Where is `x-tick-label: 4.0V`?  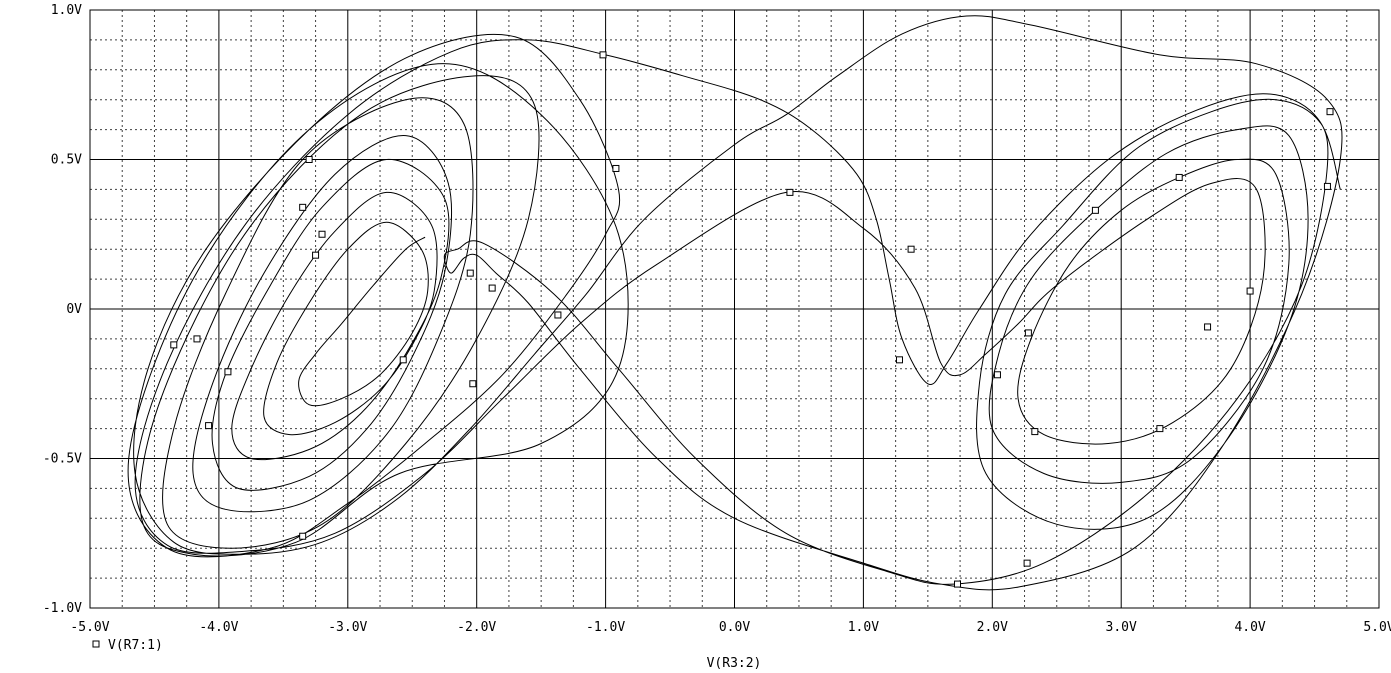
x-tick-label: 4.0V is located at coordinates (1249, 627).